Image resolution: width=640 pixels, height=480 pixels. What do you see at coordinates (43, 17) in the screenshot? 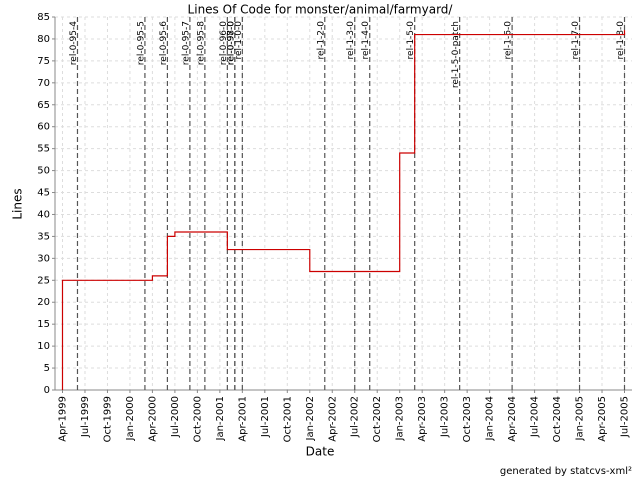
I see `y-tick-label: 85` at bounding box center [43, 17].